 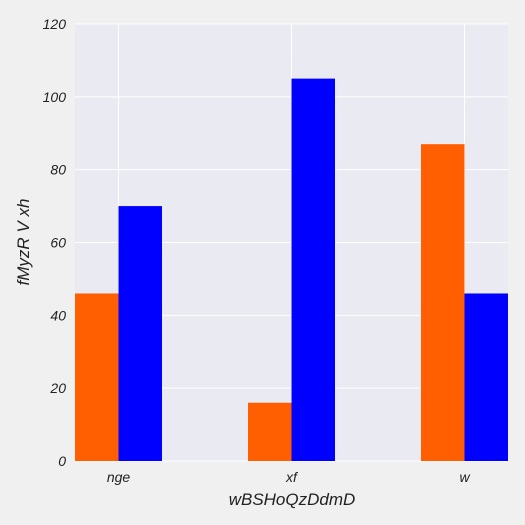 I want to click on bar-series-1-xf, so click(x=270, y=431).